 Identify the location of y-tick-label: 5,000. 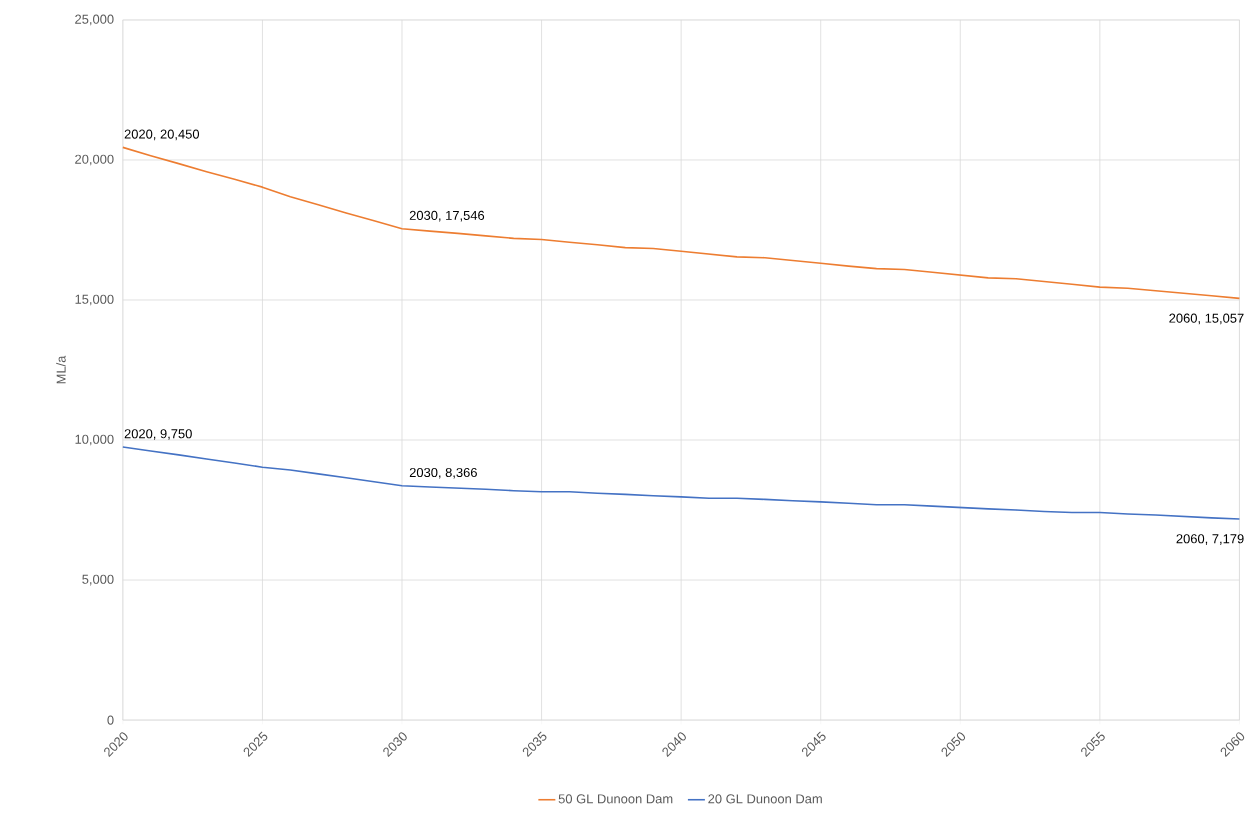
(98, 580).